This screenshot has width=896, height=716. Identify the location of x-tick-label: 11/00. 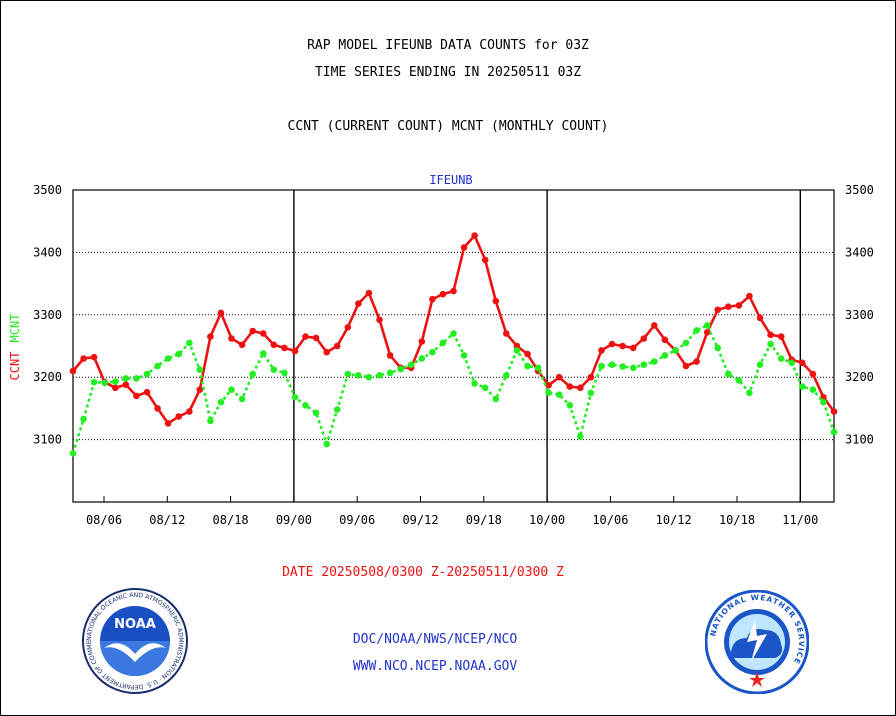
(800, 520).